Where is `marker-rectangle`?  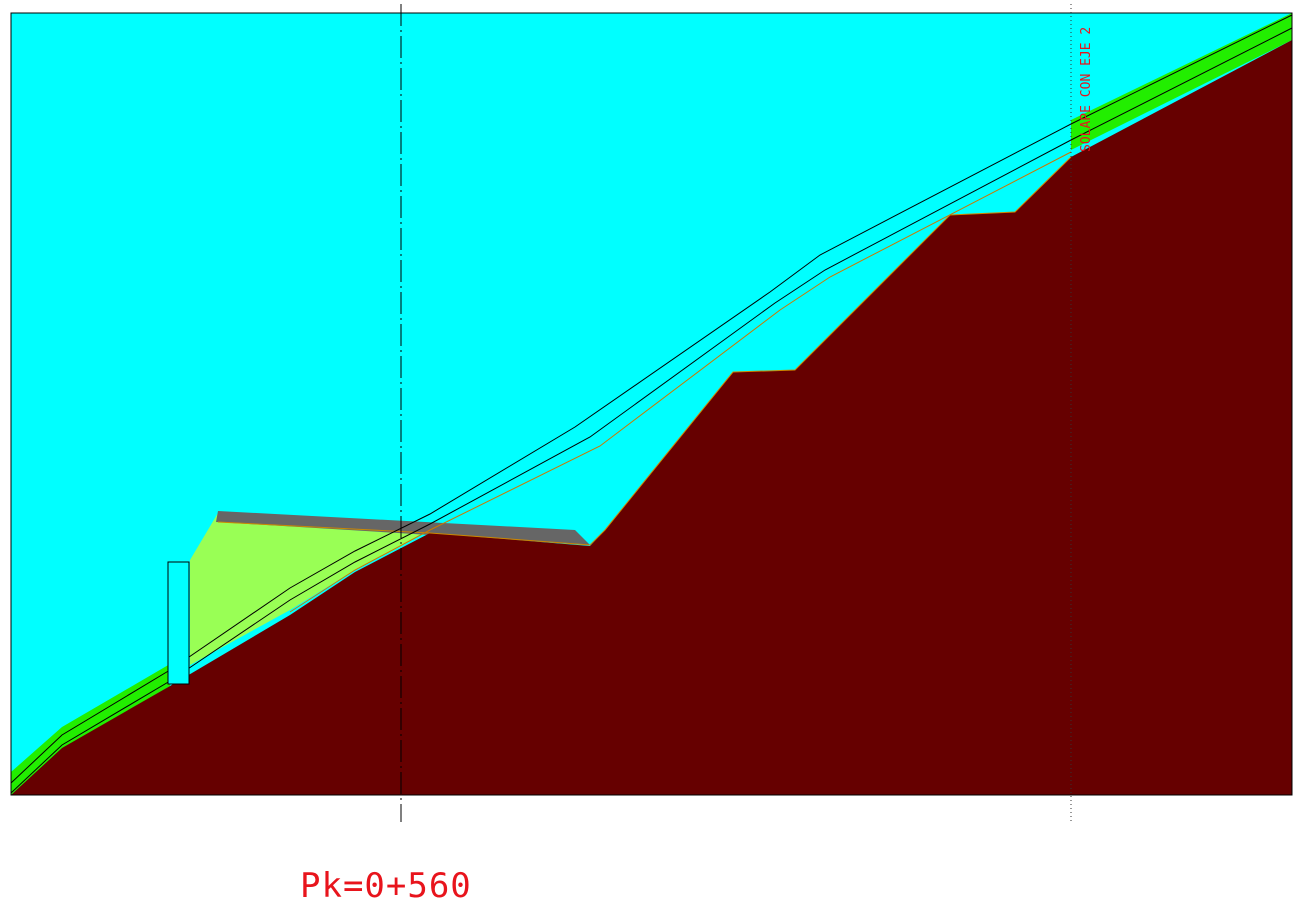
marker-rectangle is located at coordinates (178, 623).